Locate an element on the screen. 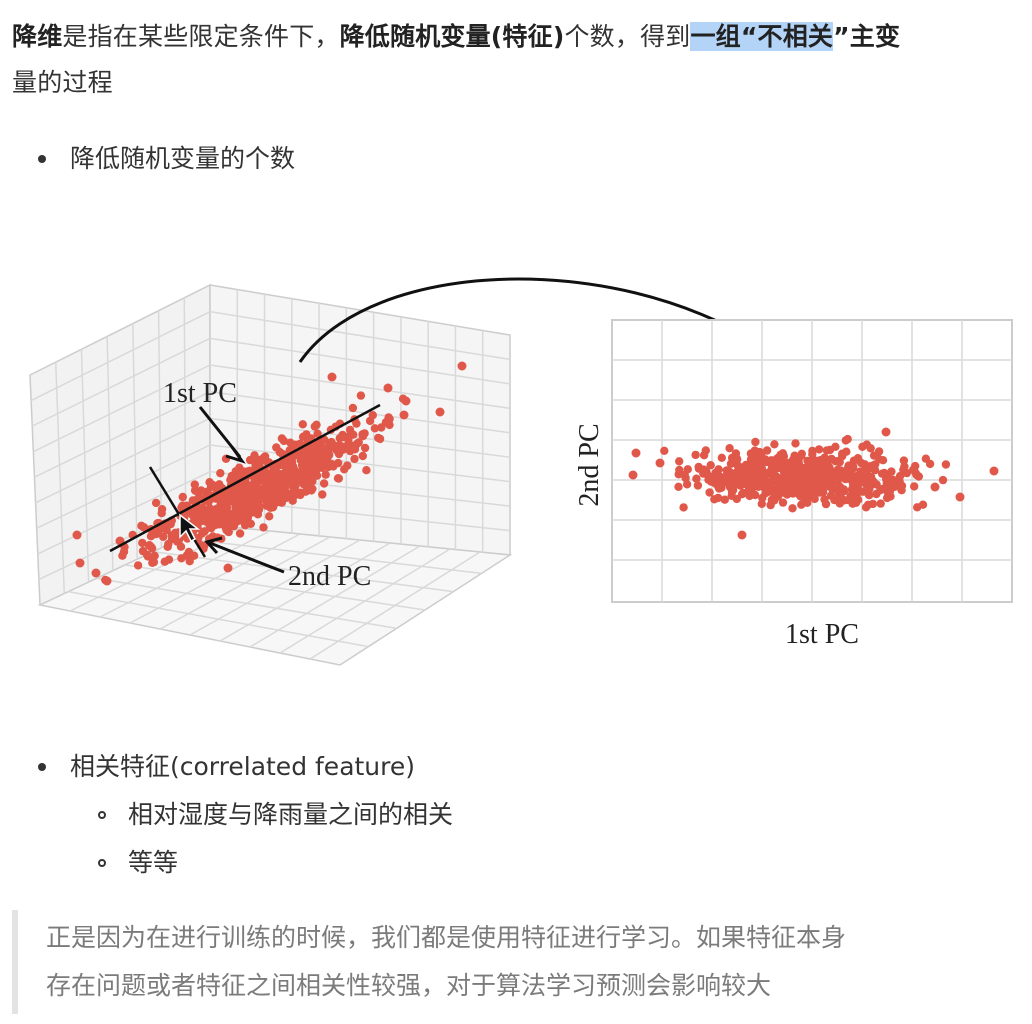 This screenshot has height=1024, width=1032. quote-line-1: 正是因为在进行训练的时候，我们都是使用特征进行学习。如果特征本身 is located at coordinates (446, 937).